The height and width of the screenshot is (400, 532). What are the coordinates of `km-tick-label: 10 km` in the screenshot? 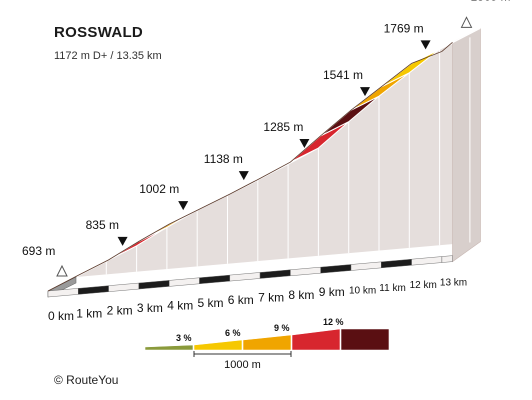 It's located at (362, 291).